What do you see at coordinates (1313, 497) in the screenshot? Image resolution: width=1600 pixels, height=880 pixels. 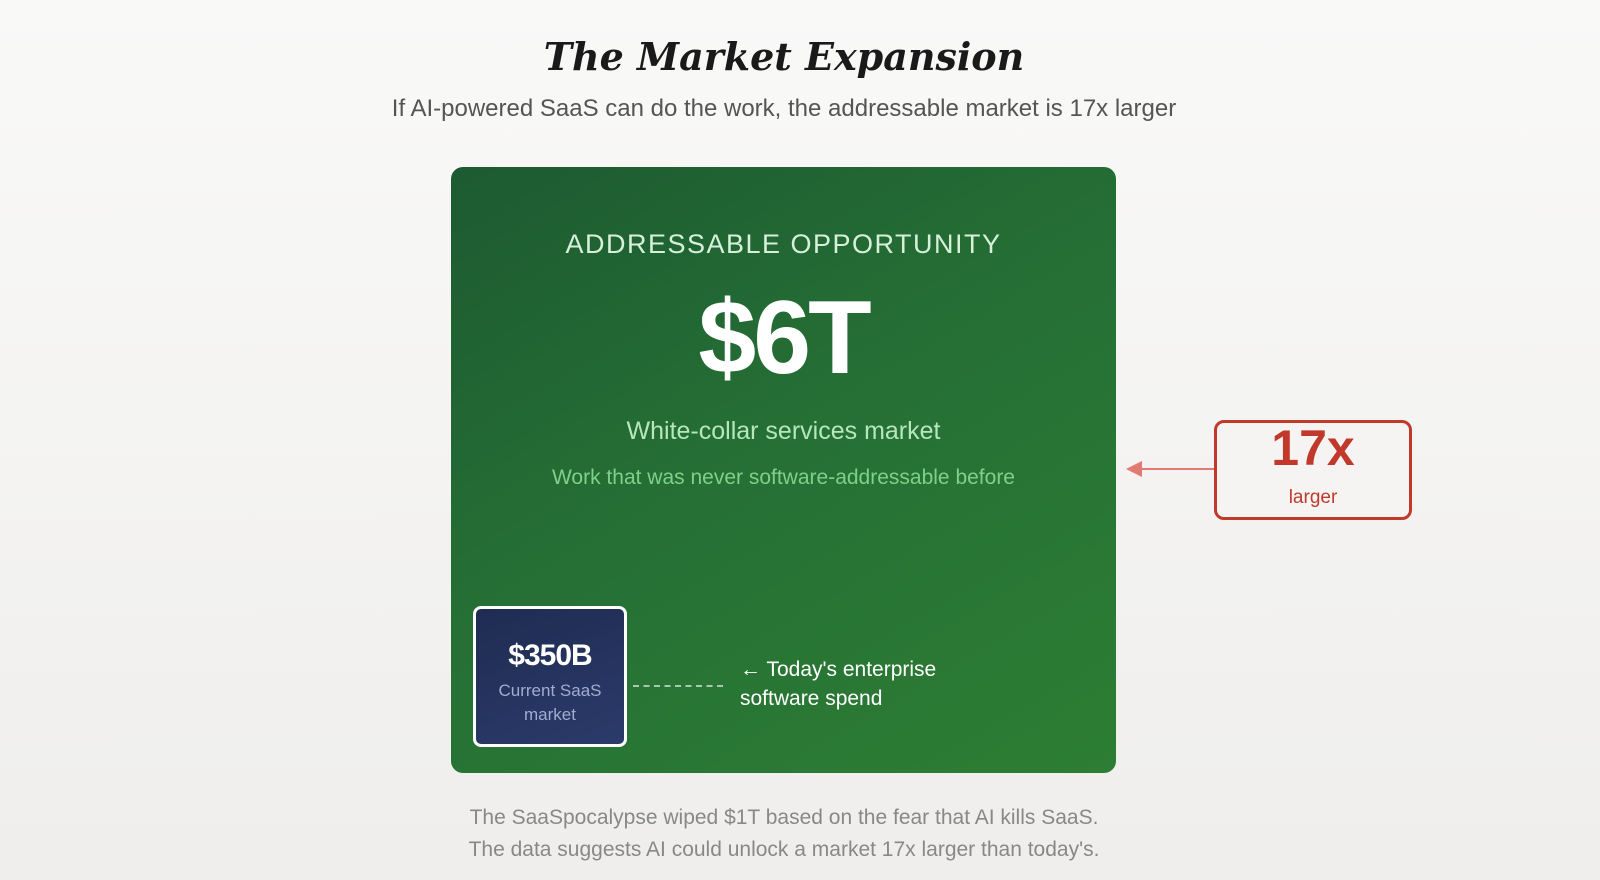 I see `multiplier-label: larger` at bounding box center [1313, 497].